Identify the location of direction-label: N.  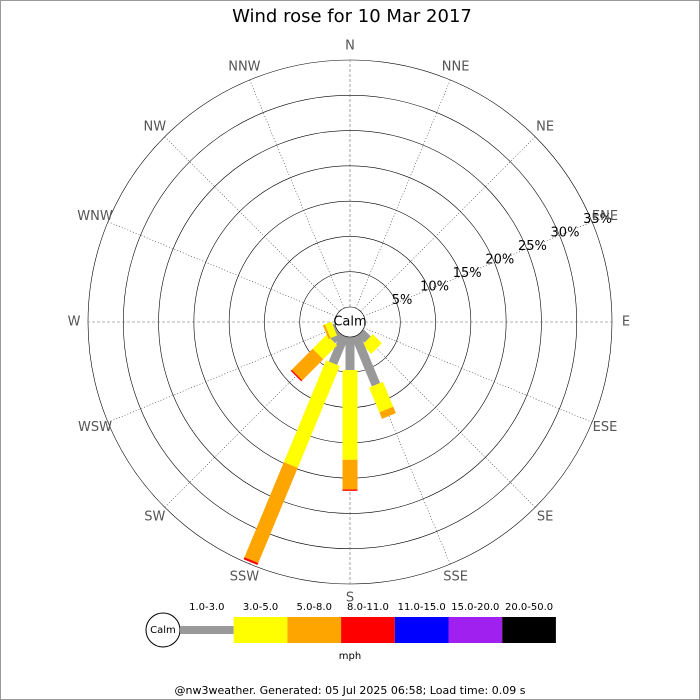
(350, 46).